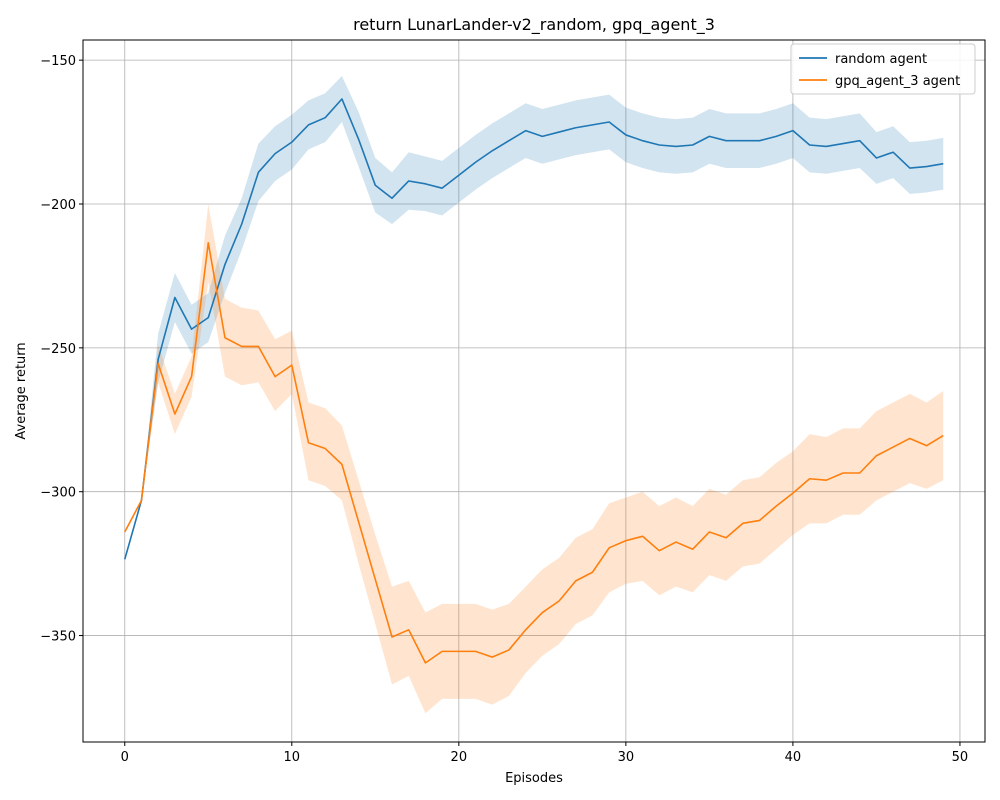 Image resolution: width=1000 pixels, height=800 pixels. What do you see at coordinates (58, 205) in the screenshot?
I see `y-tick-label: −200` at bounding box center [58, 205].